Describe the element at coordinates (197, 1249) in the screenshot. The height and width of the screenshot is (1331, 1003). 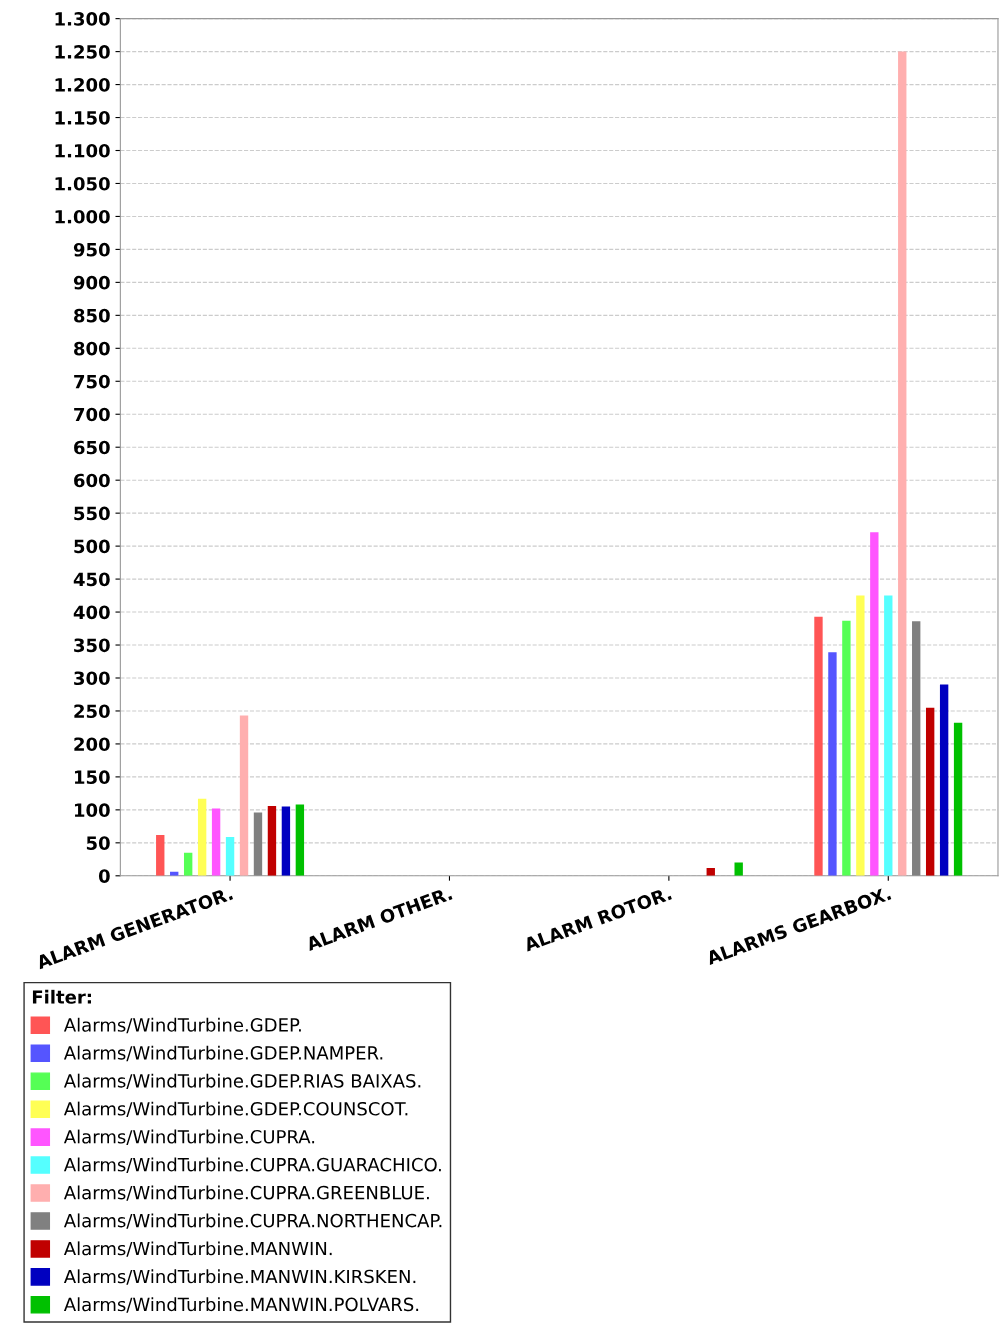
I see `legend-label: Alarms/WindTurbine.MANWIN.` at that location.